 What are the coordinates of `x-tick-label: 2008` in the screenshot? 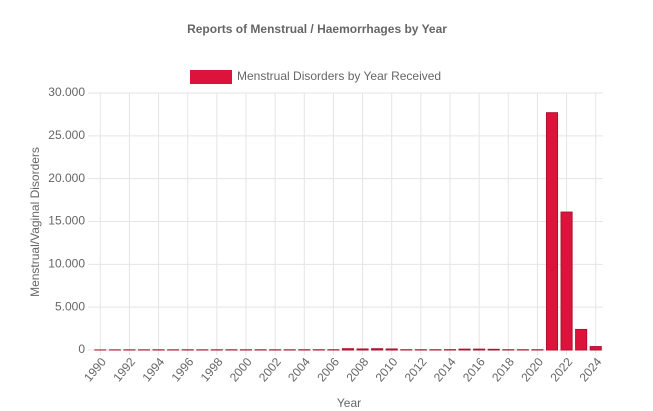 It's located at (357, 370).